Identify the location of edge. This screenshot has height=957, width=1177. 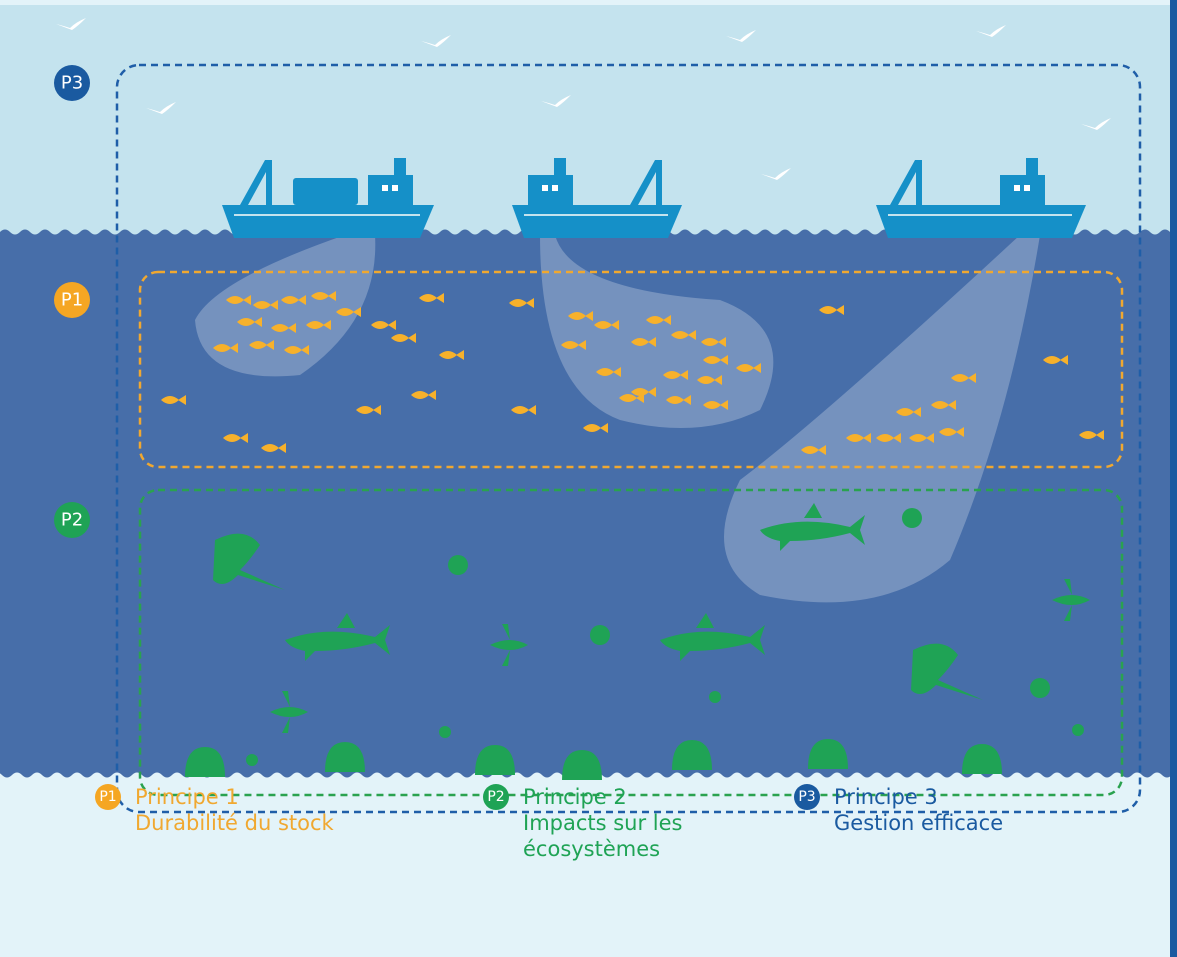
(1173, 478).